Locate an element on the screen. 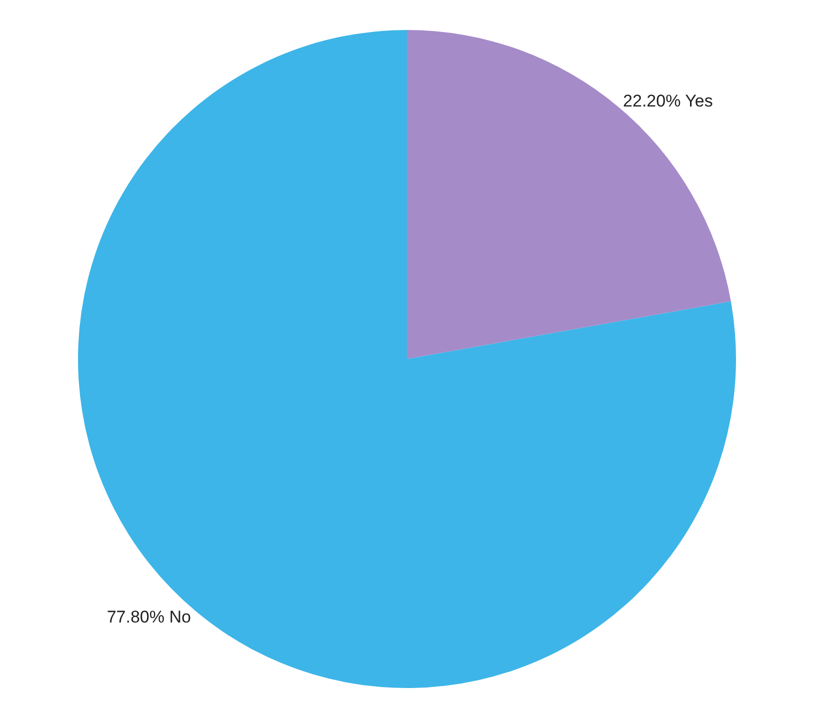  slice-label: 77.80% No is located at coordinates (148, 616).